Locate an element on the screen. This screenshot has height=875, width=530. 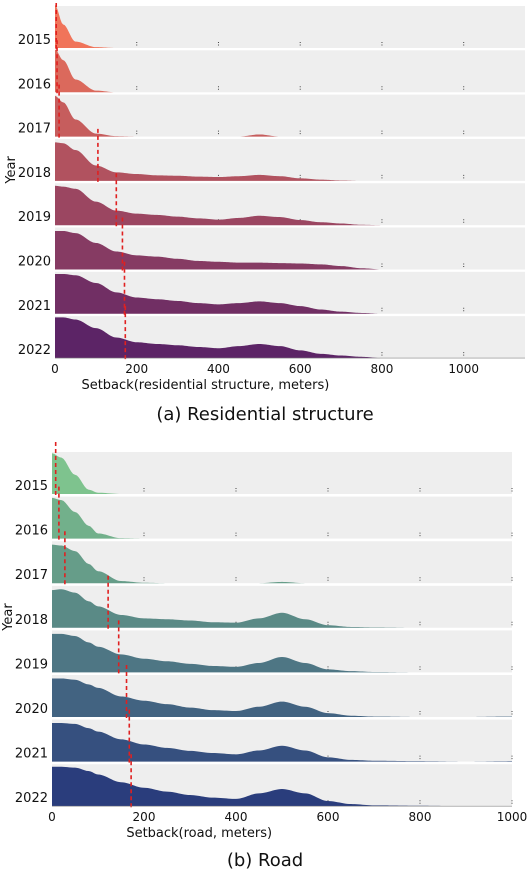
caption-residential: (a) Residential structure is located at coordinates (265, 414).